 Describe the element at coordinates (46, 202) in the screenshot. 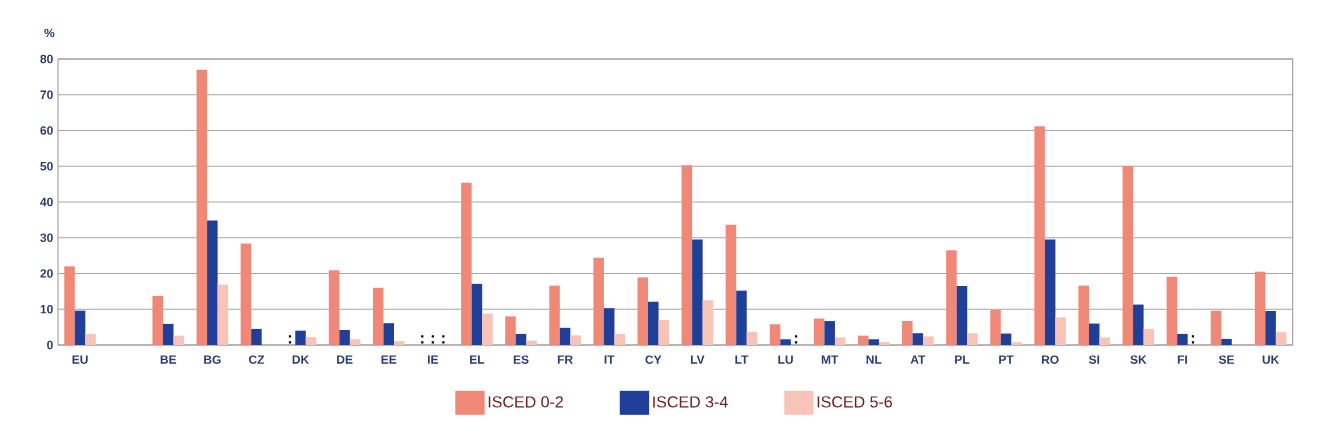

I see `y-tick-label: 40` at that location.